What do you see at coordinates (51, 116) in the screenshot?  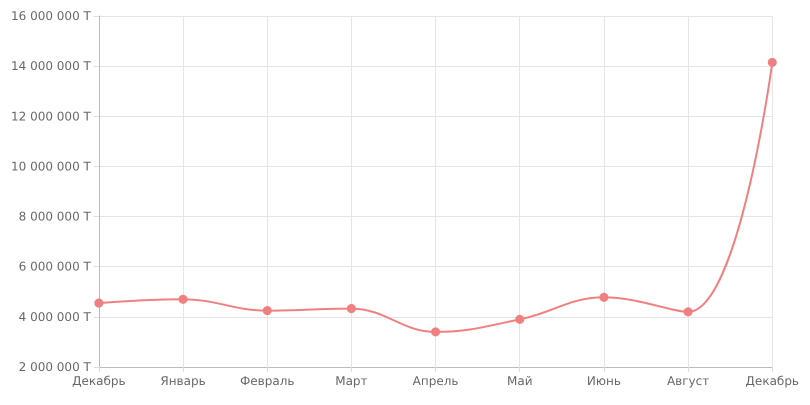 I see `y-tick-label: 12 000 000 Т` at bounding box center [51, 116].